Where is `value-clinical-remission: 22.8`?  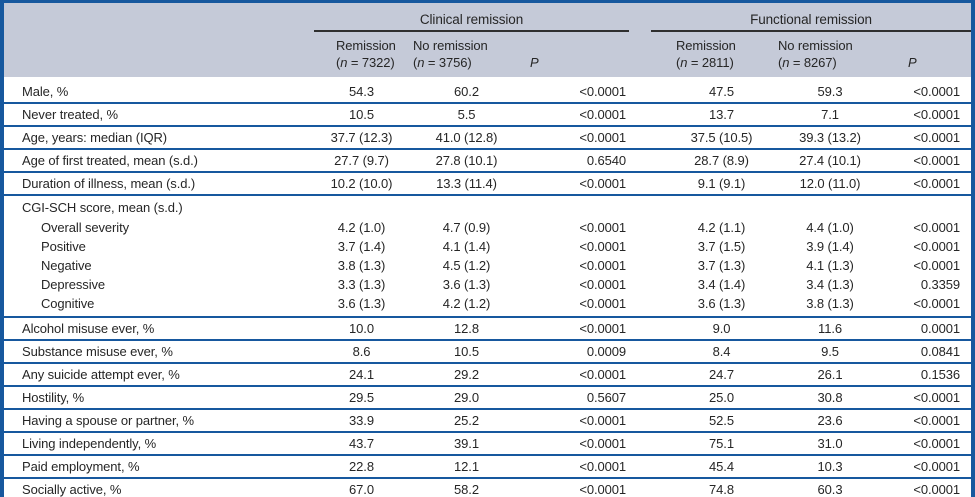
value-clinical-remission: 22.8 is located at coordinates (361, 466).